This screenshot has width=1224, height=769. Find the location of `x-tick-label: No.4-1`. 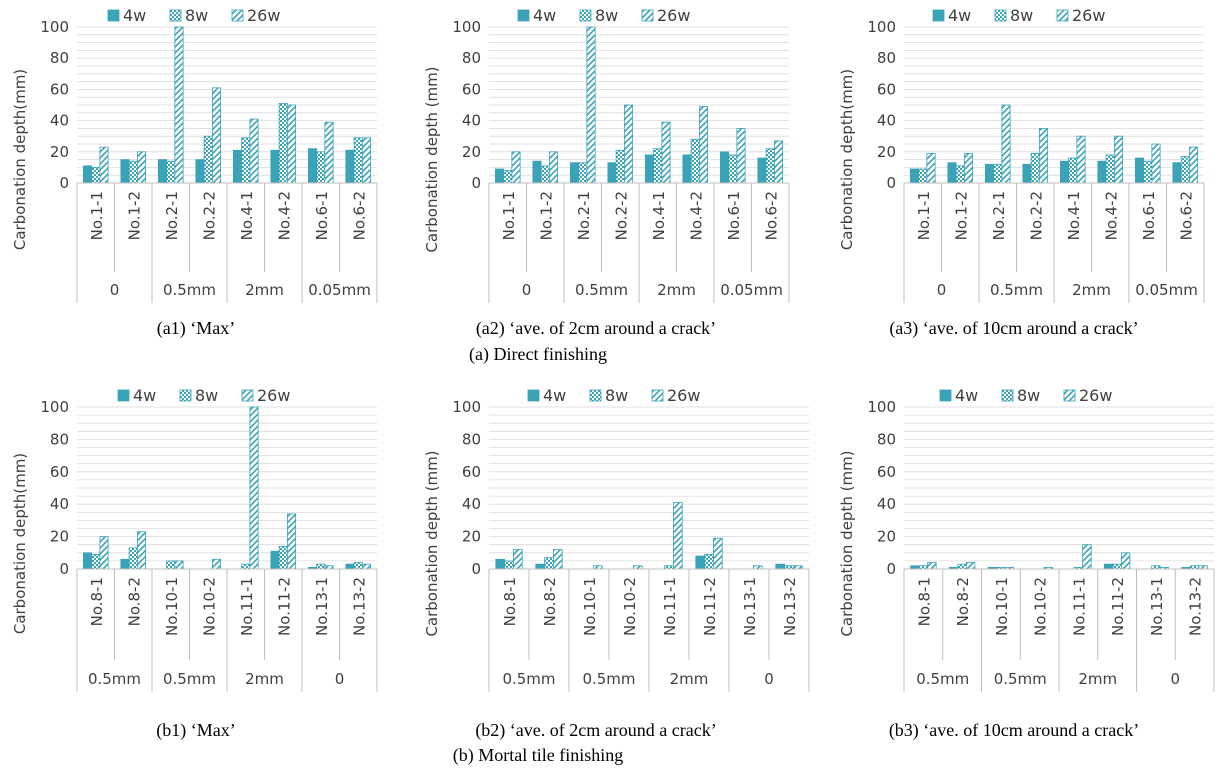

x-tick-label: No.4-1 is located at coordinates (247, 215).